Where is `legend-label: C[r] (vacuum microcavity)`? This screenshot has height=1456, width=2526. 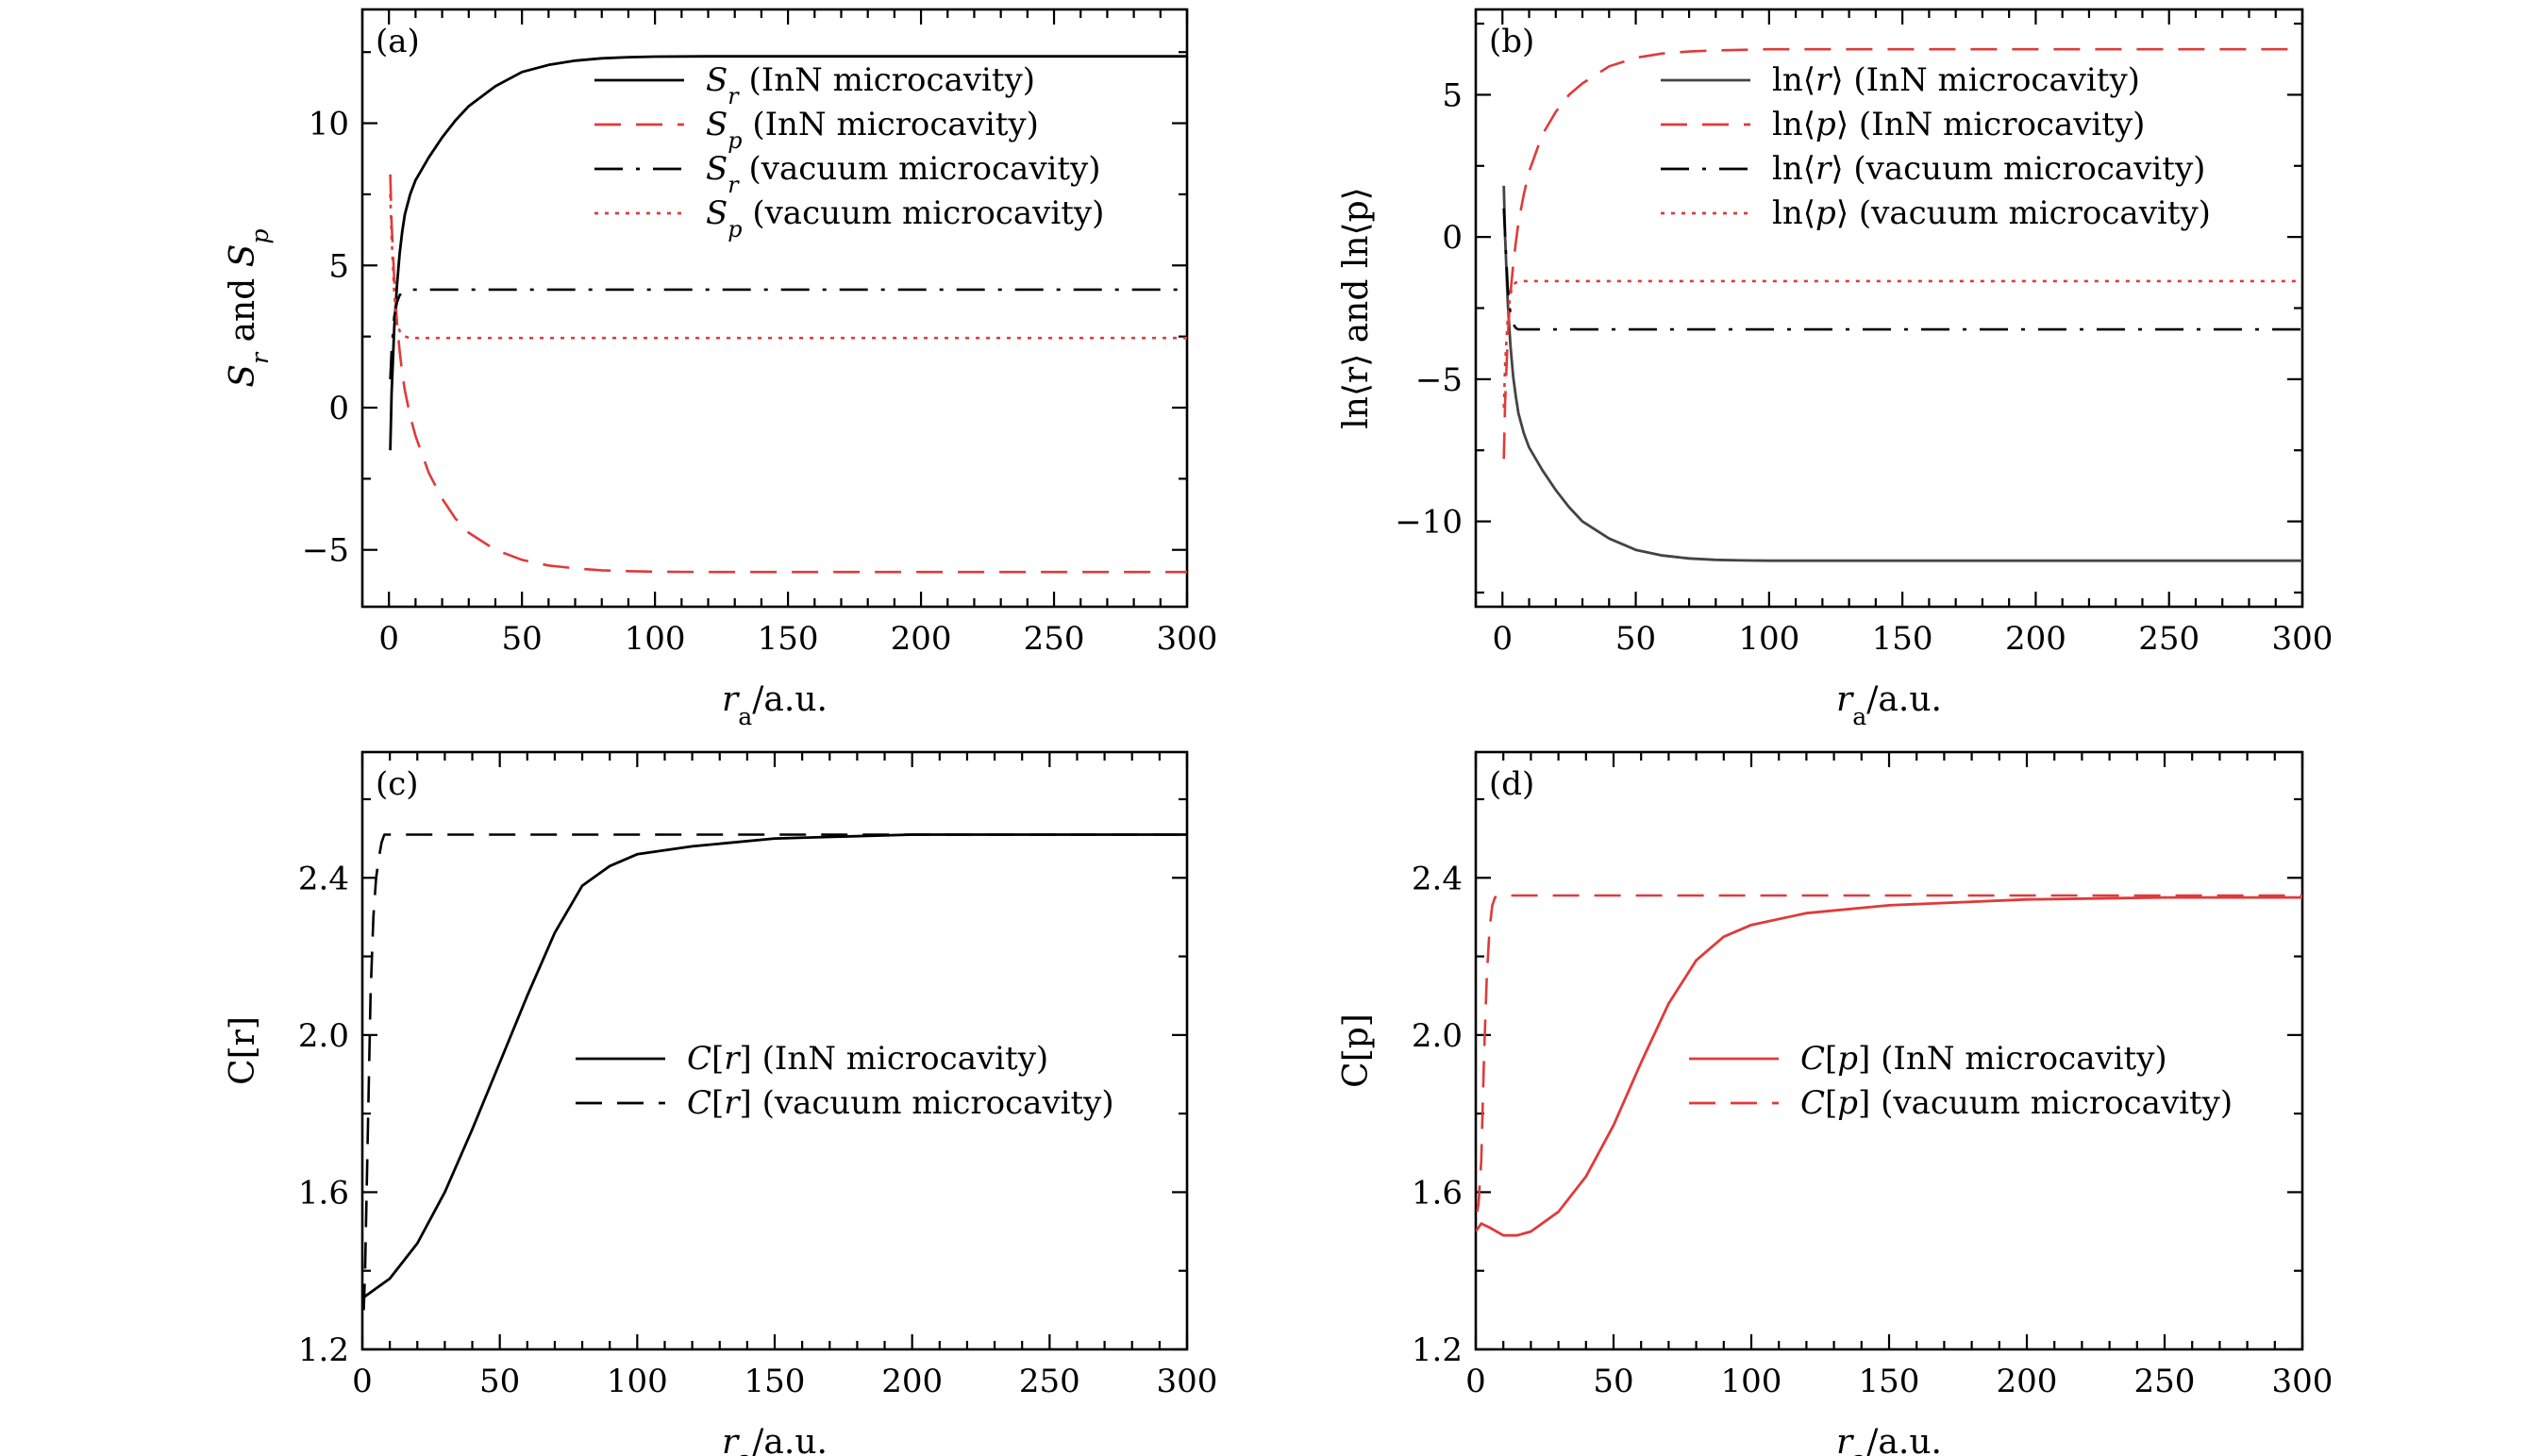
legend-label: C[r] (vacuum microcavity) is located at coordinates (900, 1103).